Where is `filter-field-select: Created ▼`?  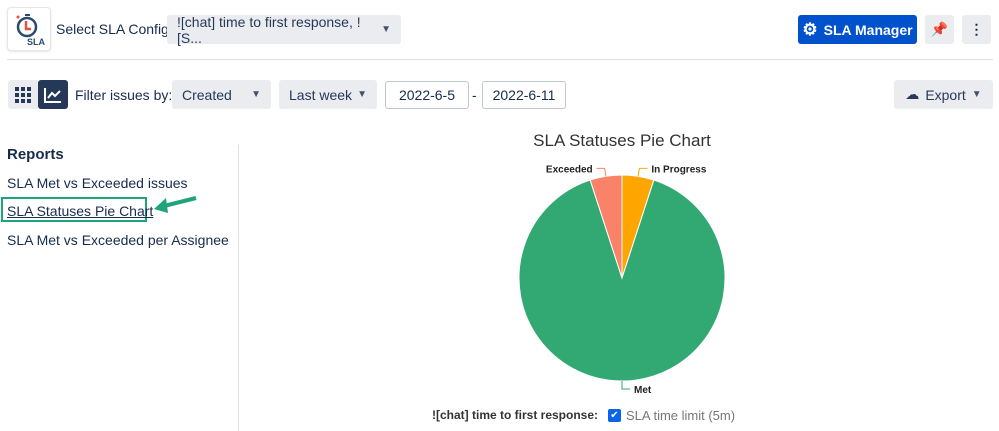 filter-field-select: Created ▼ is located at coordinates (221, 94).